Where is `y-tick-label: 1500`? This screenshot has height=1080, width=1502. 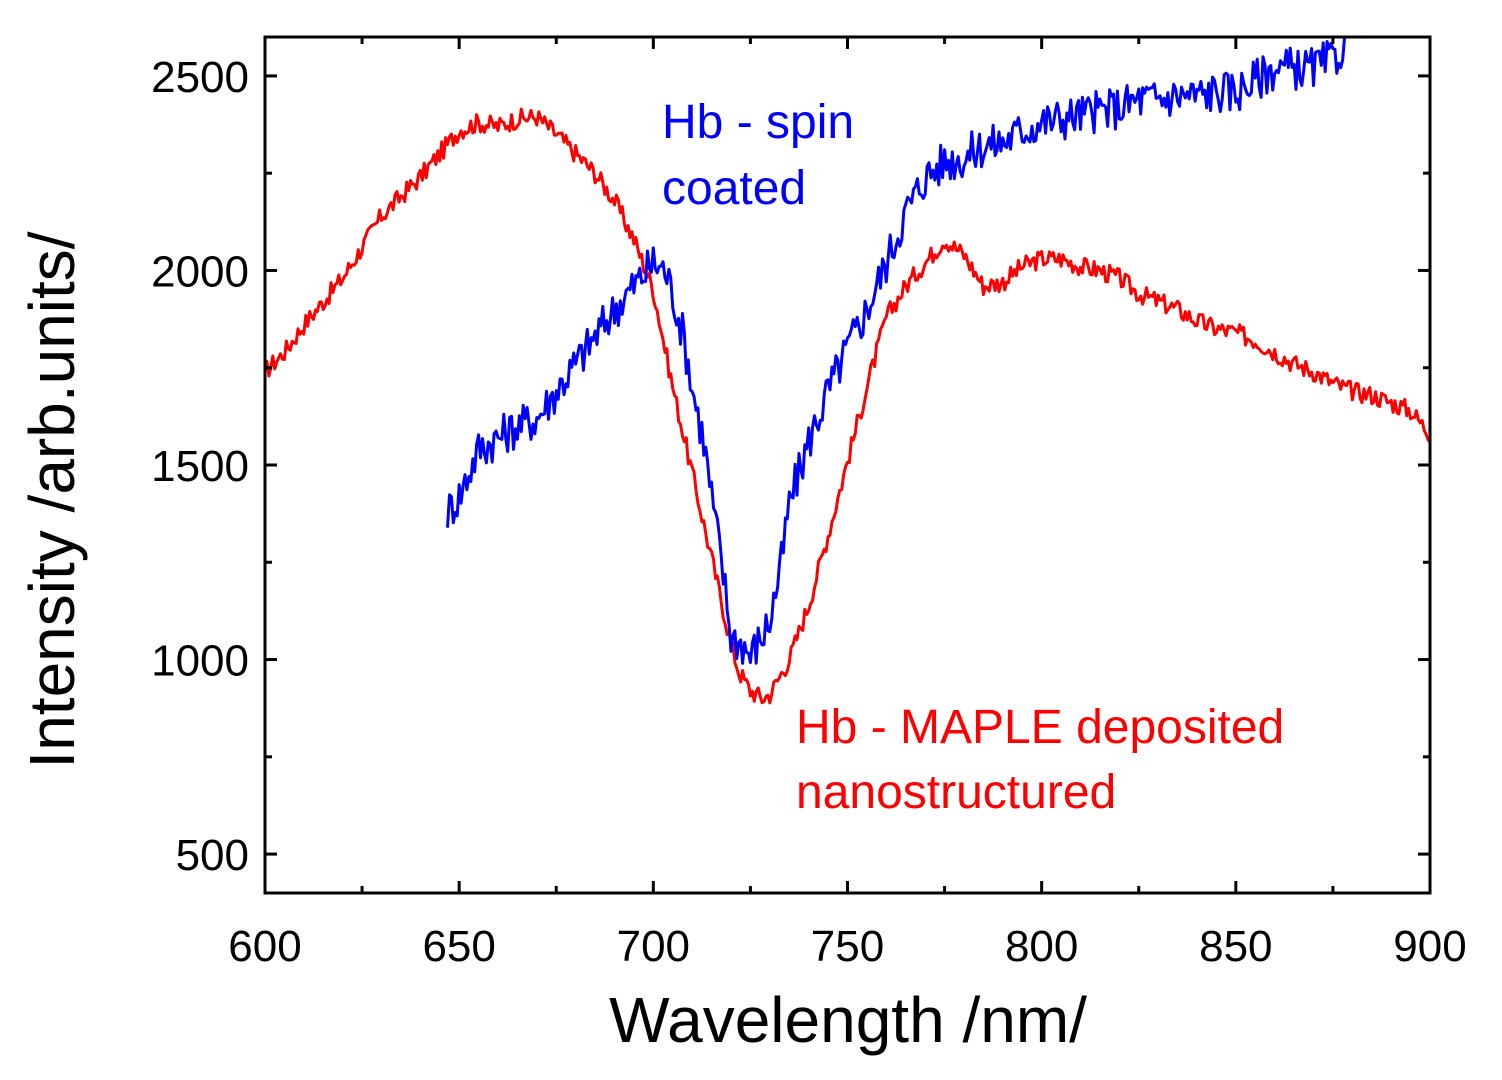 y-tick-label: 1500 is located at coordinates (200, 466).